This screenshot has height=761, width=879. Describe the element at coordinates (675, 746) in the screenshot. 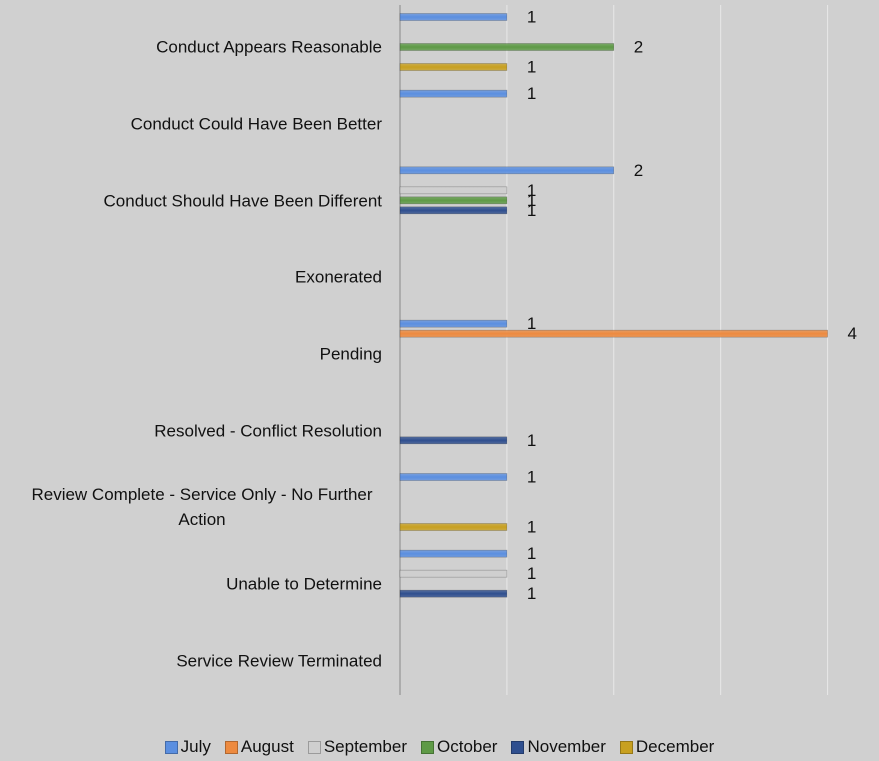

I see `legend-label: December` at that location.